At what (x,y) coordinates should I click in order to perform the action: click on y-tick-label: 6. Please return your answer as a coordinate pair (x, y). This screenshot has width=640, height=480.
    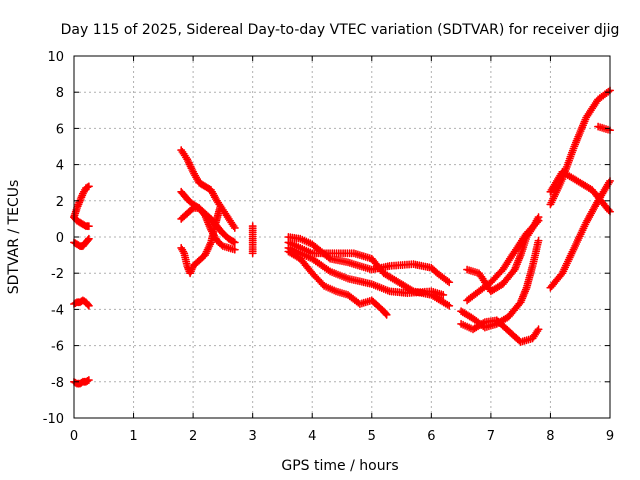
    Looking at the image, I should click on (60, 129).